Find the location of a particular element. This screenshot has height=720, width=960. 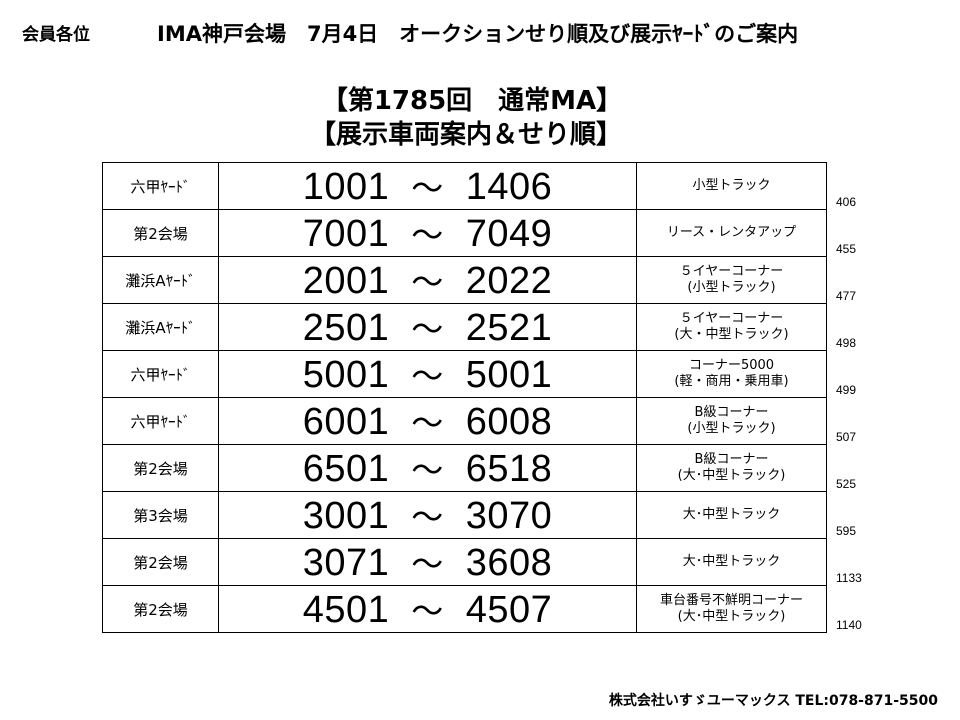

row-category: コーナー5000 (軽・商用・乗用車) is located at coordinates (731, 374).